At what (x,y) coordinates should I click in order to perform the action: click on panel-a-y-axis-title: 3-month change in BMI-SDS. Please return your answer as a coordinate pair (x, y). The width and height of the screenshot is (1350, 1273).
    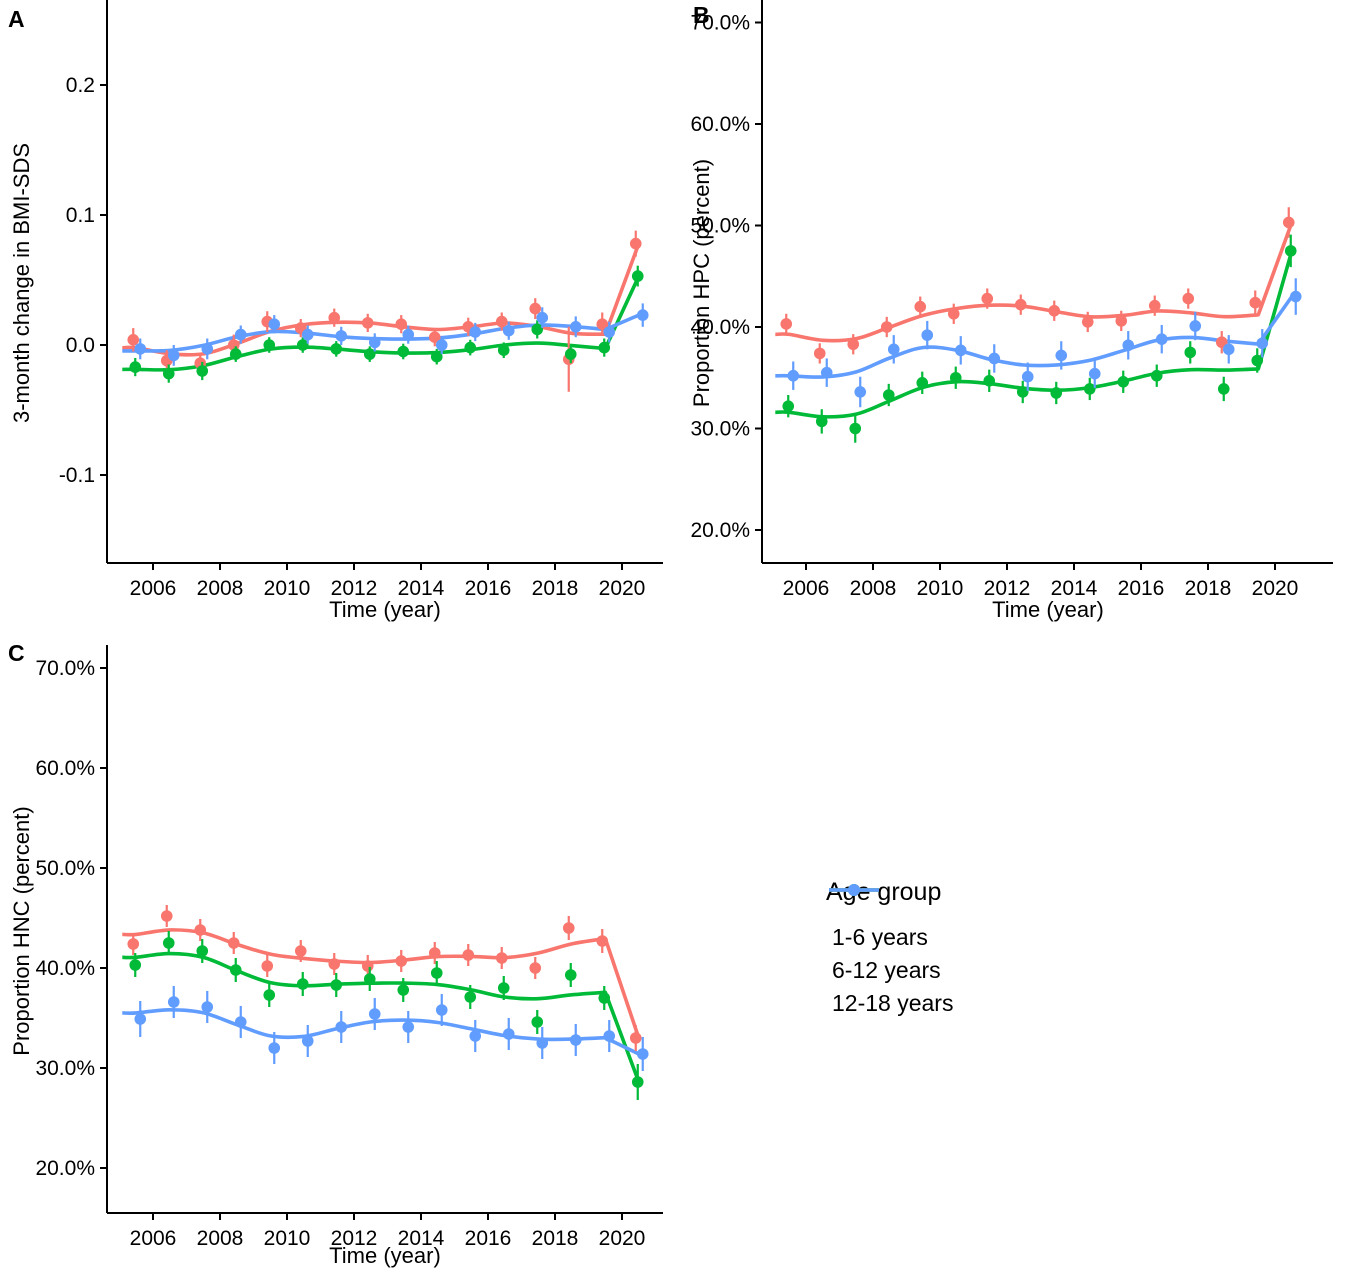
    Looking at the image, I should click on (21, 283).